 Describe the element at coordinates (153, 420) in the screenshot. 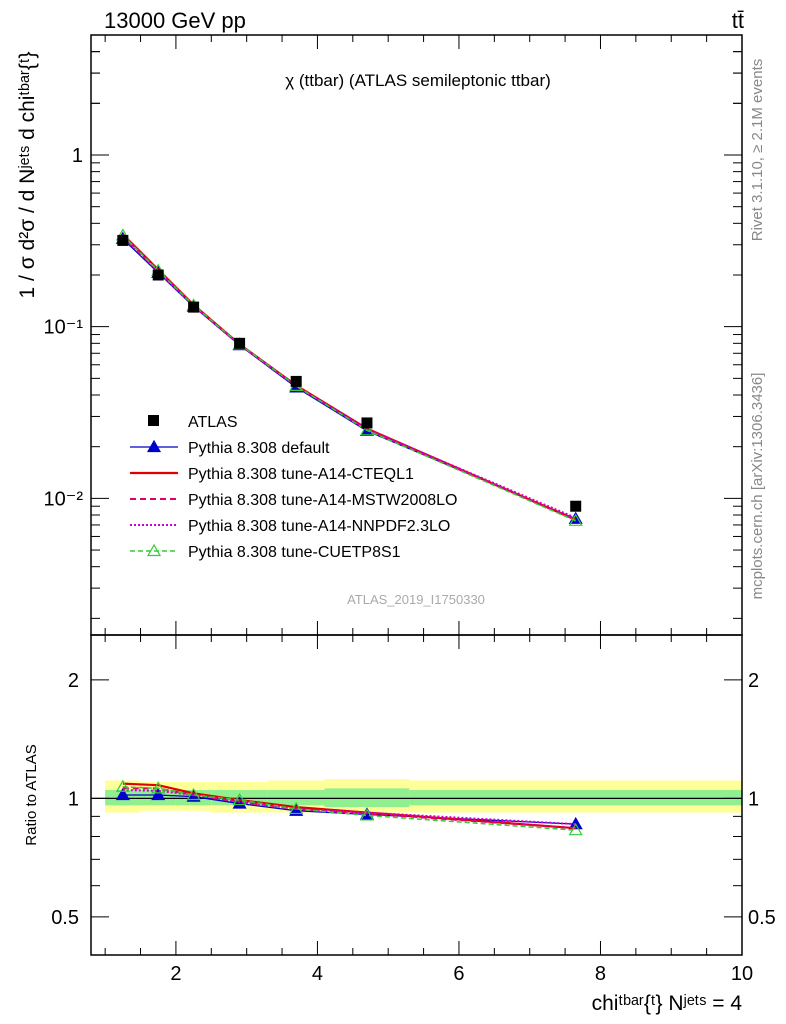

I see `legend-marker-data` at that location.